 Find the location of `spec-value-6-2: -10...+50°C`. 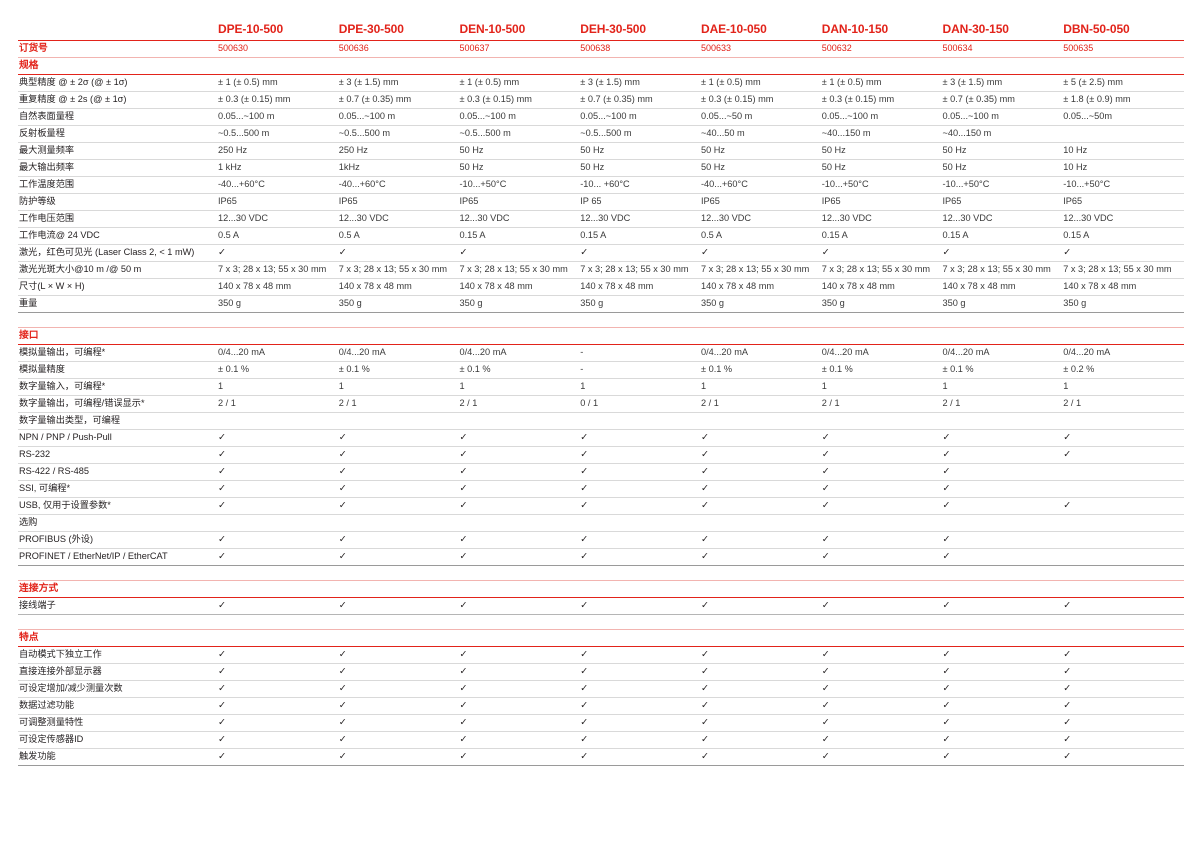

spec-value-6-2: -10...+50°C is located at coordinates (520, 185).